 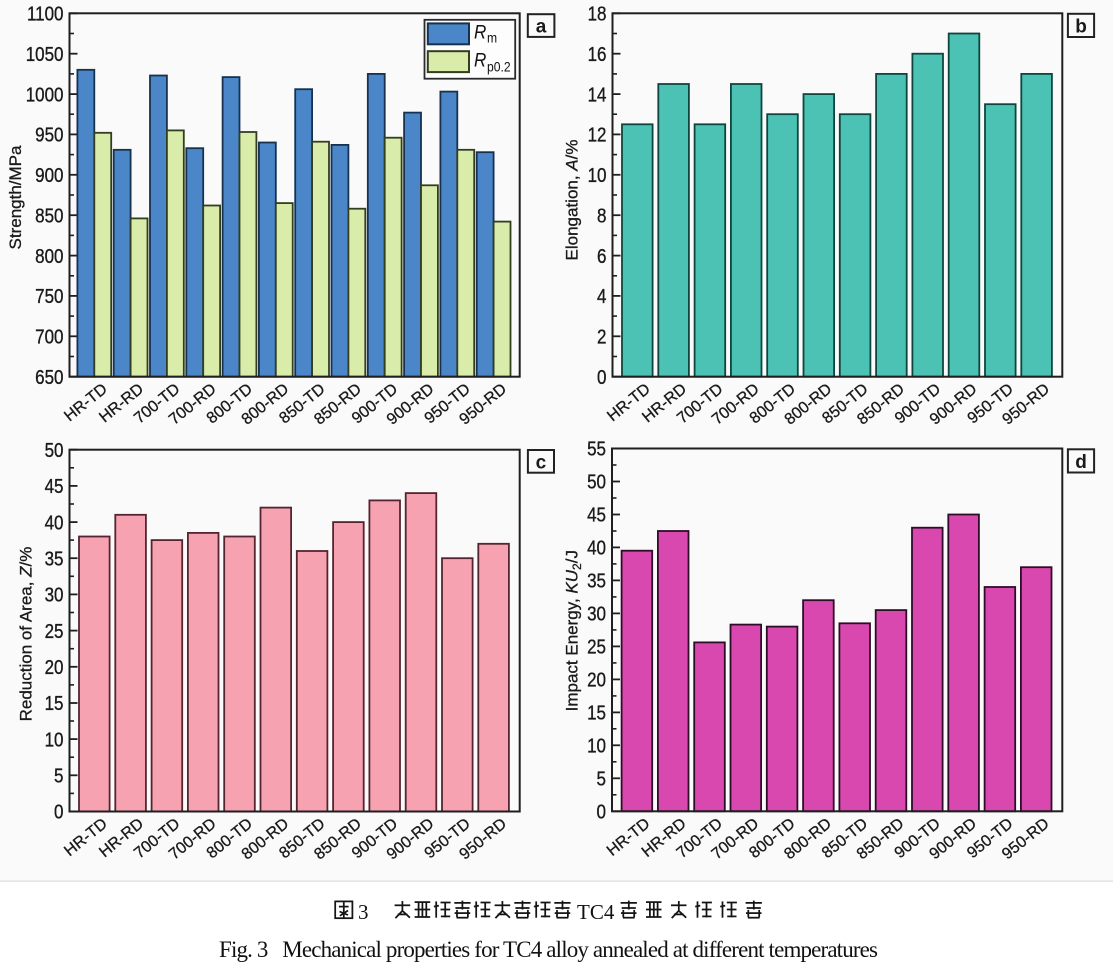 What do you see at coordinates (596, 448) in the screenshot?
I see `svg-text: 55` at bounding box center [596, 448].